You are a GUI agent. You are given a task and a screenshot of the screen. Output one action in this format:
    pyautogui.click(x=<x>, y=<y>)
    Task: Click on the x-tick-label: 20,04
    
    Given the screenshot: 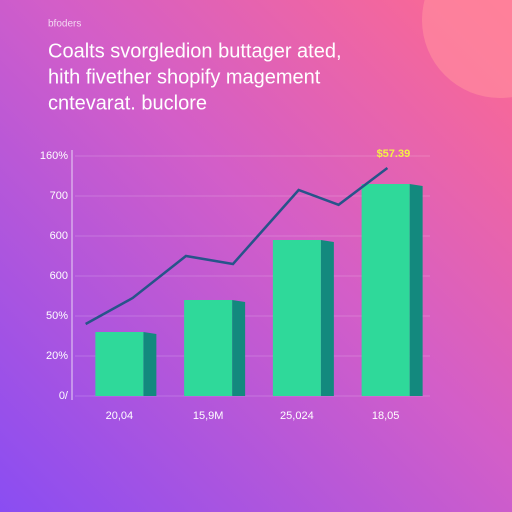 What is the action you would take?
    pyautogui.click(x=120, y=416)
    